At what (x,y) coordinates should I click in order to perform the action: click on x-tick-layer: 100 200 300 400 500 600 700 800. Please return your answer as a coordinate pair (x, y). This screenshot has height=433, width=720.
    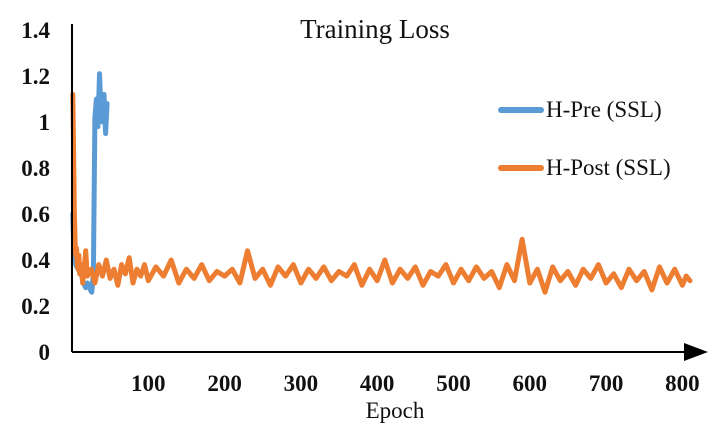
    Looking at the image, I should click on (415, 383).